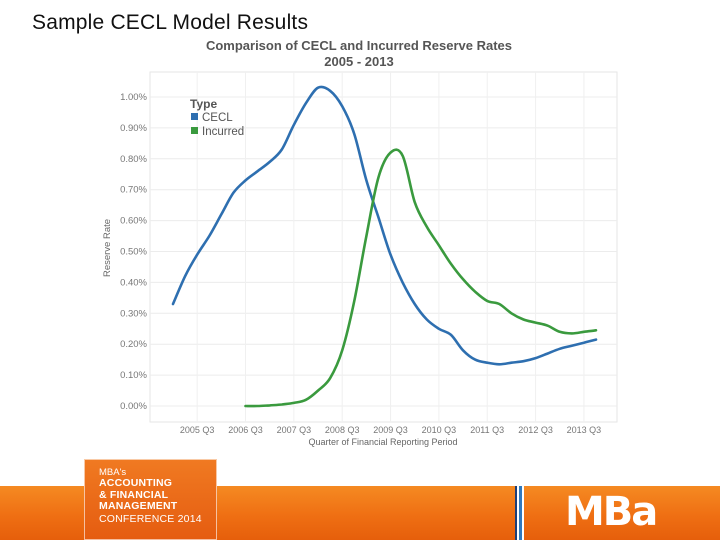 This screenshot has height=540, width=720. Describe the element at coordinates (223, 132) in the screenshot. I see `legend-label-incurred: Incurred` at that location.